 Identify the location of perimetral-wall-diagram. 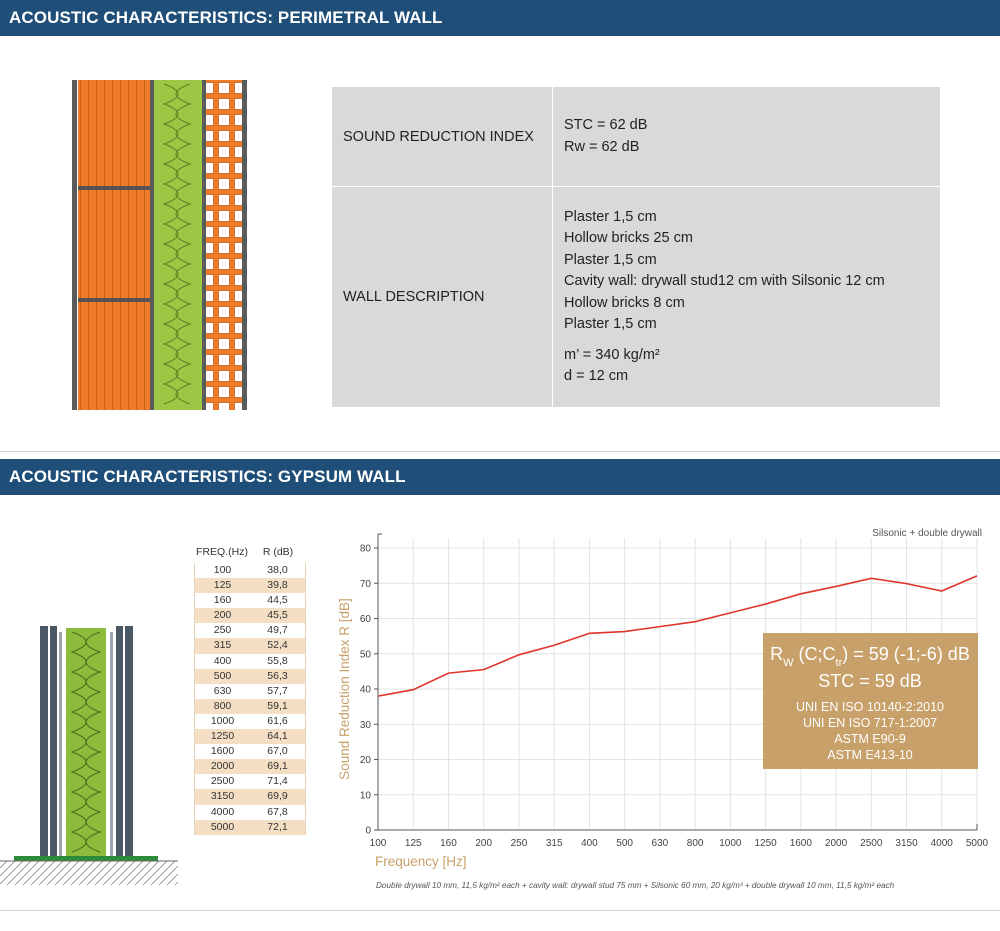
(159, 245).